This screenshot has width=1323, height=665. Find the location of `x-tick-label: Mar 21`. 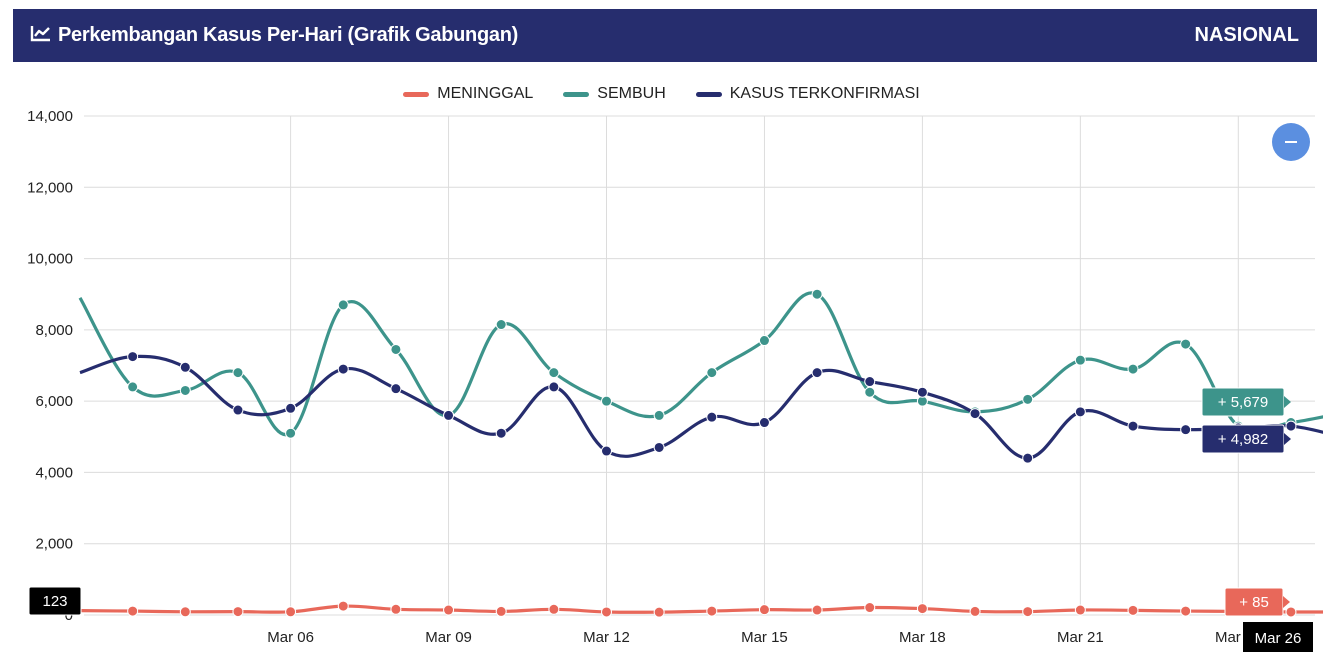

x-tick-label: Mar 21 is located at coordinates (1080, 637).